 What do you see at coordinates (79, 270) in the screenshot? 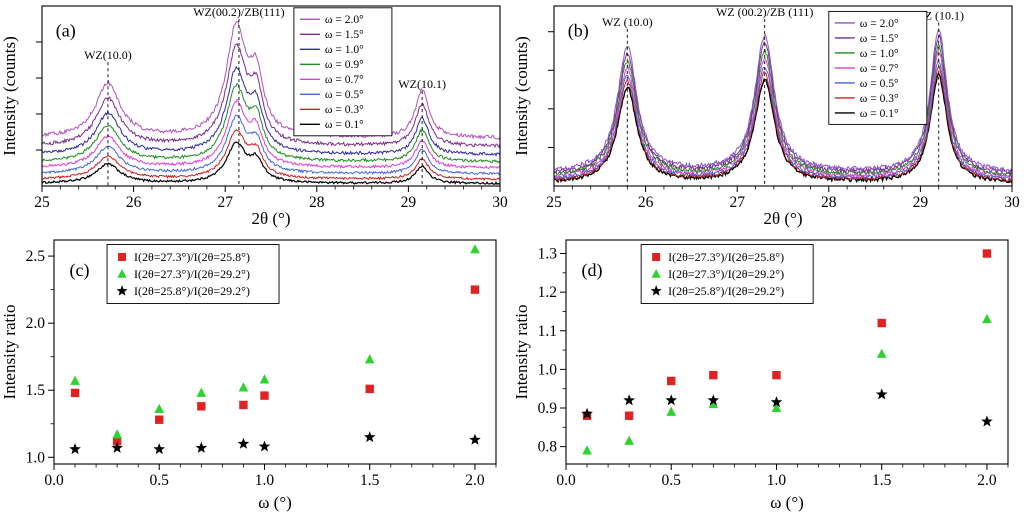
I see `svg-text: (c)` at bounding box center [79, 270].